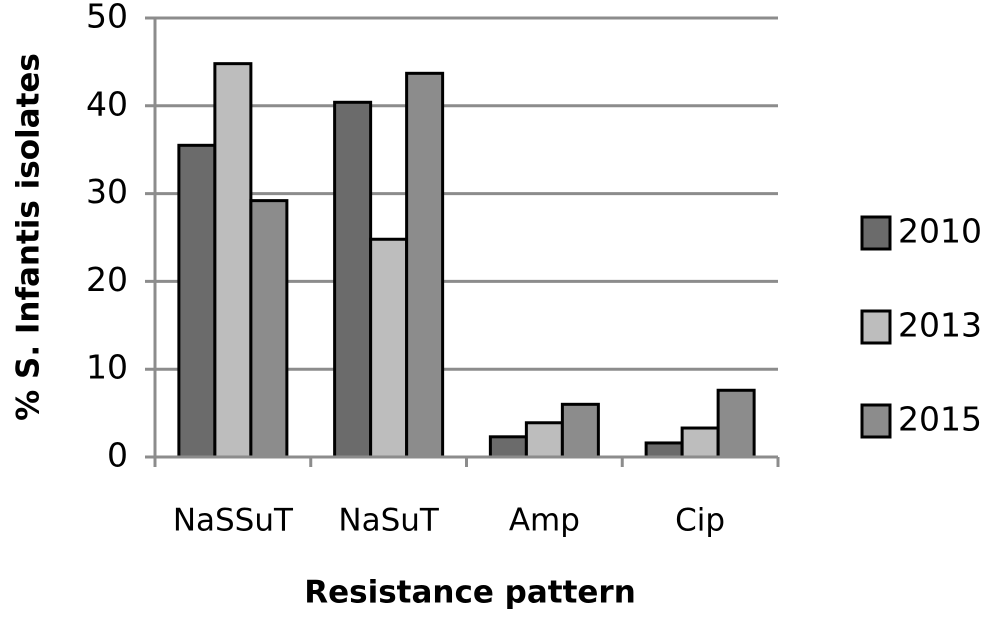  What do you see at coordinates (470, 593) in the screenshot?
I see `x-axis-title: Resistance pattern` at bounding box center [470, 593].